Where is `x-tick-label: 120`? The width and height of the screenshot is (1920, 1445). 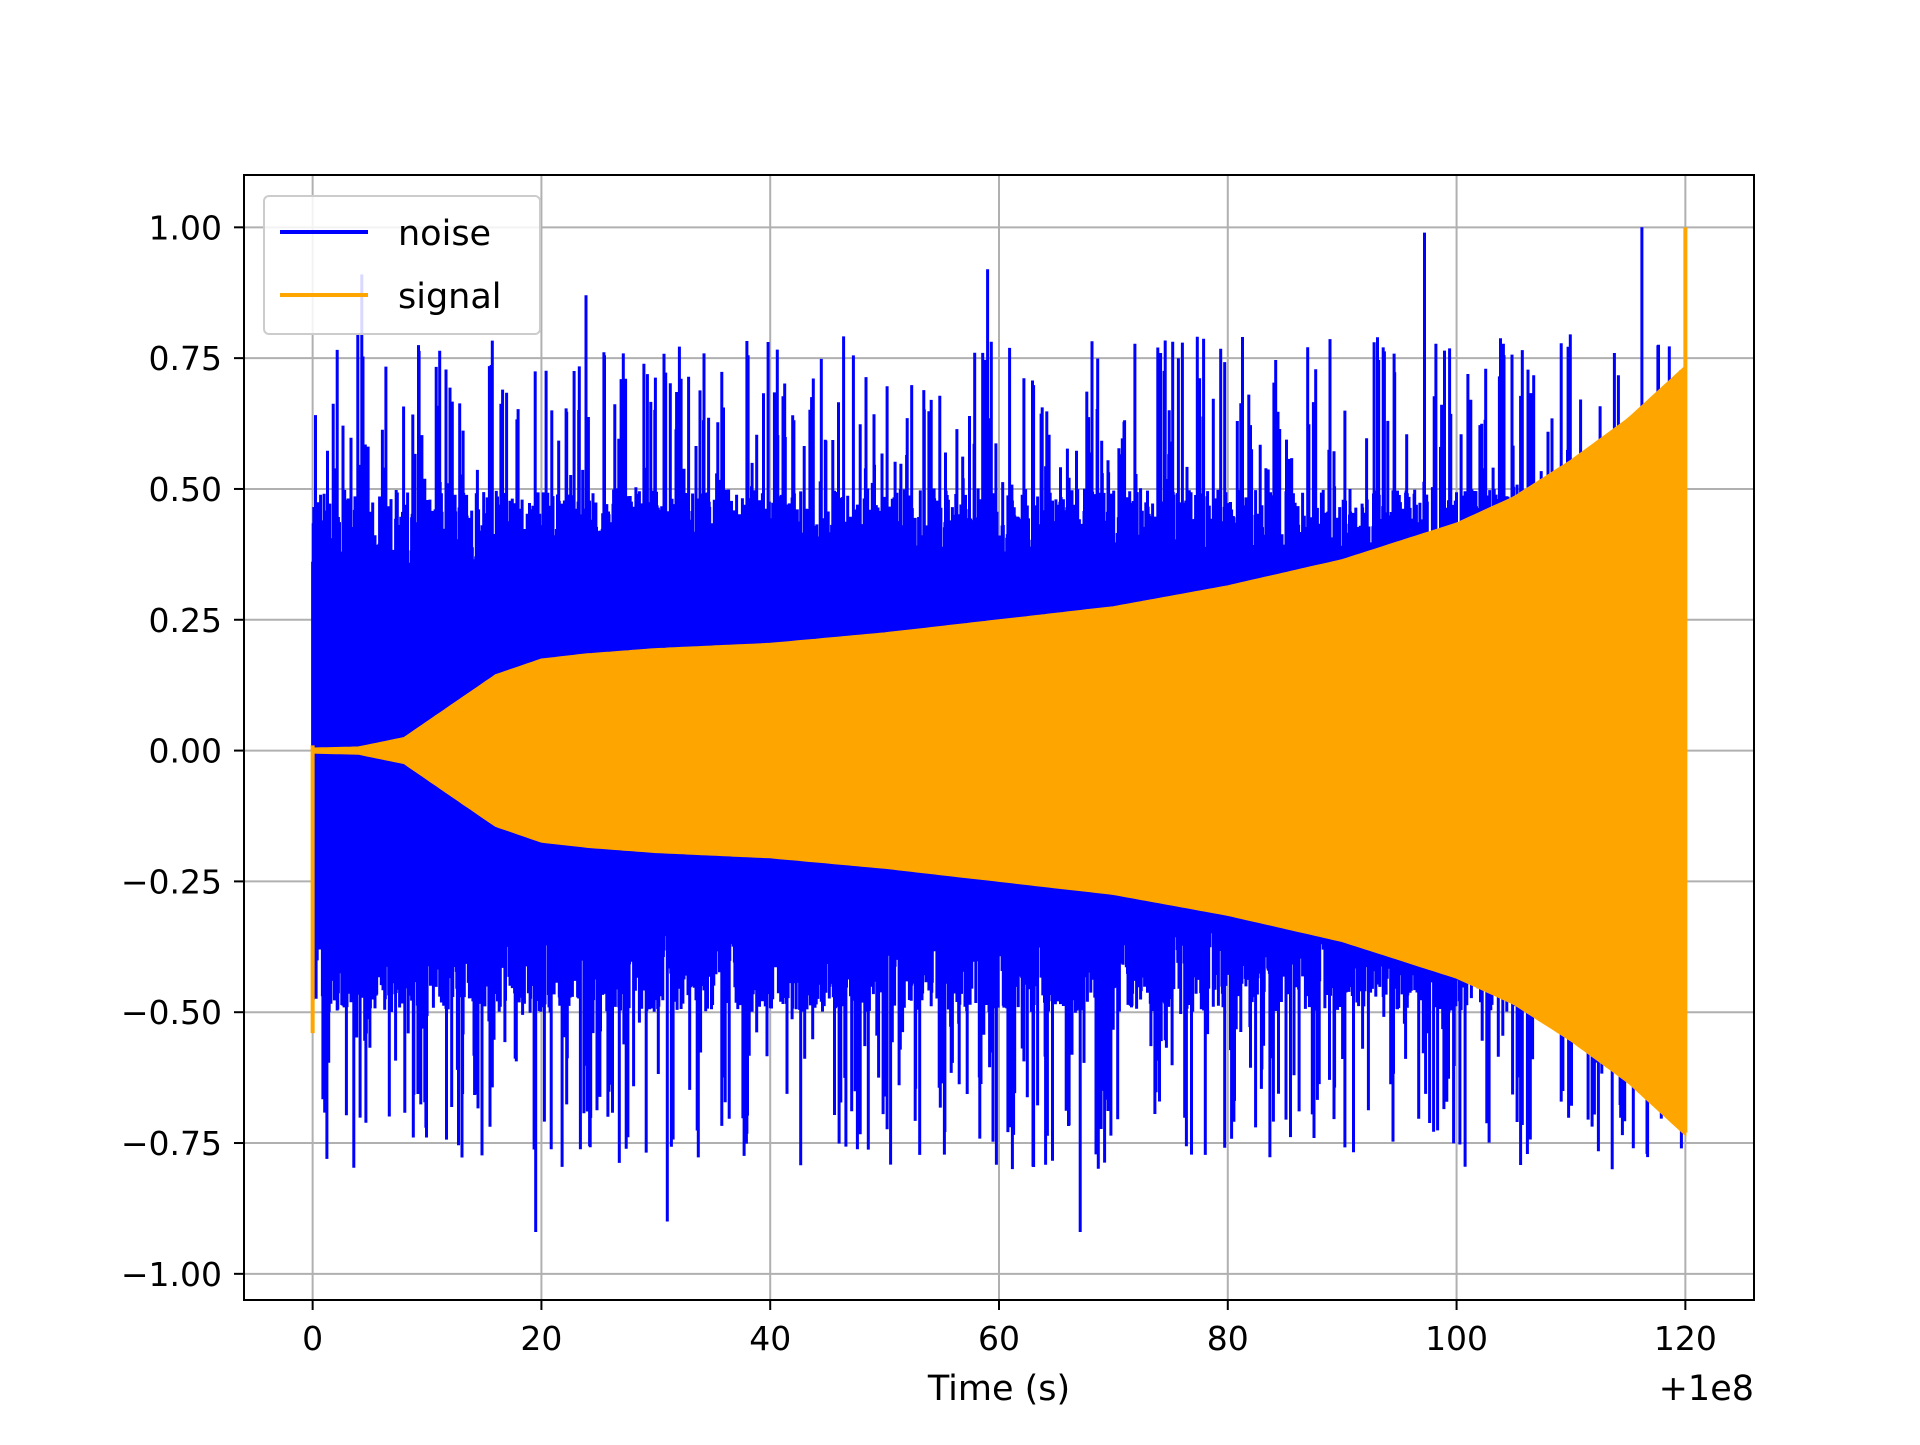 x-tick-label: 120 is located at coordinates (1685, 1338).